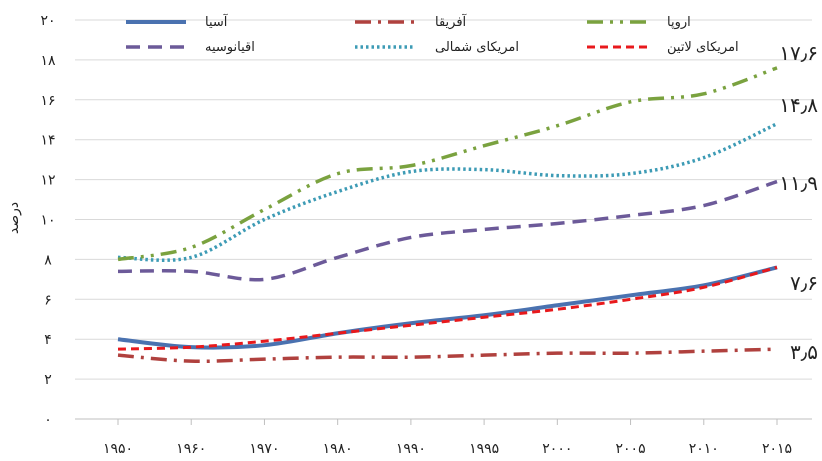 The image size is (822, 461). I want to click on end-value-label: ۱۱٫۹, so click(798, 183).